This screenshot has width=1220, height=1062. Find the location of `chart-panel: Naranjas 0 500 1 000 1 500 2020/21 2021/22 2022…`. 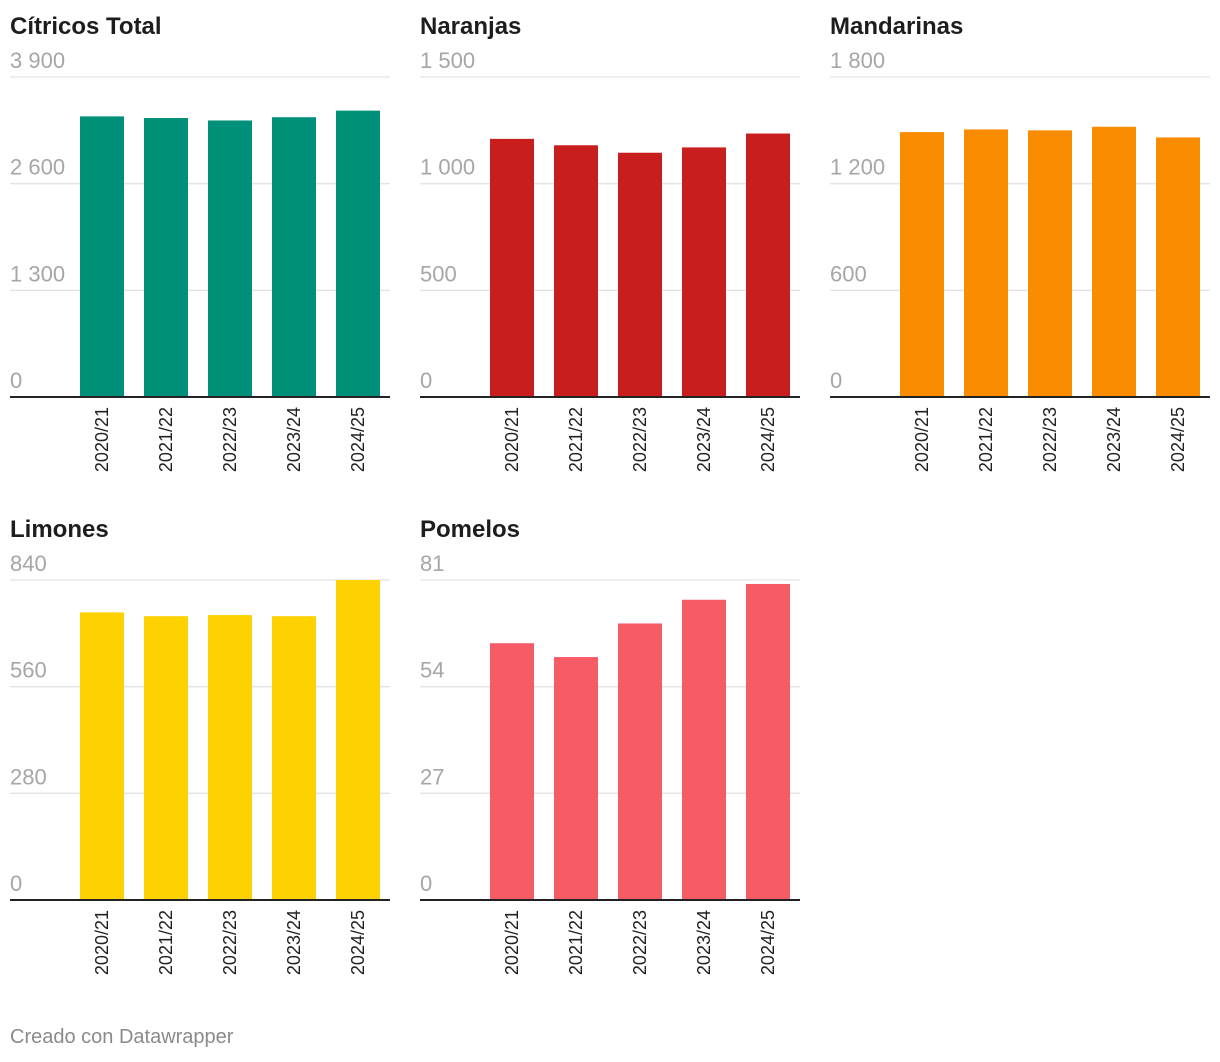

chart-panel: Naranjas 0 500 1 000 1 500 2020/21 2021/22 2022… is located at coordinates (610, 242).